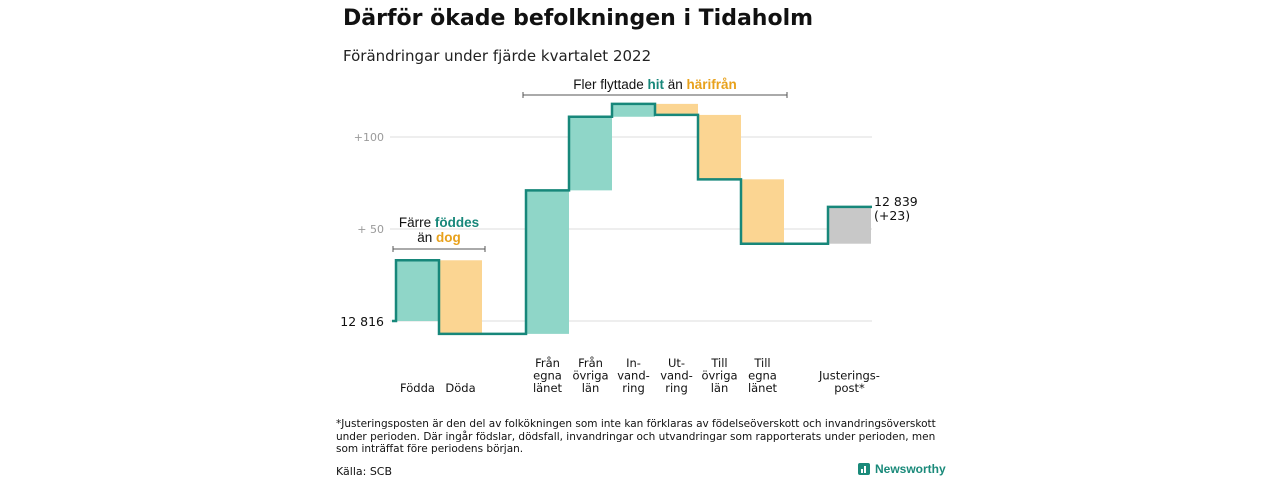 The height and width of the screenshot is (480, 1280). Describe the element at coordinates (364, 471) in the screenshot. I see `source-label: Källa: SCB` at that location.